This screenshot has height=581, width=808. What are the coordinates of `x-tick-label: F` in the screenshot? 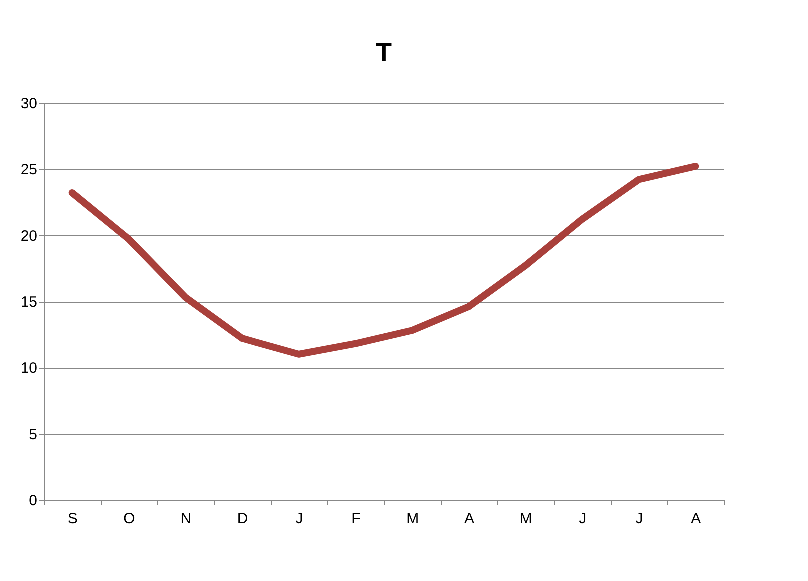 It's located at (356, 519).